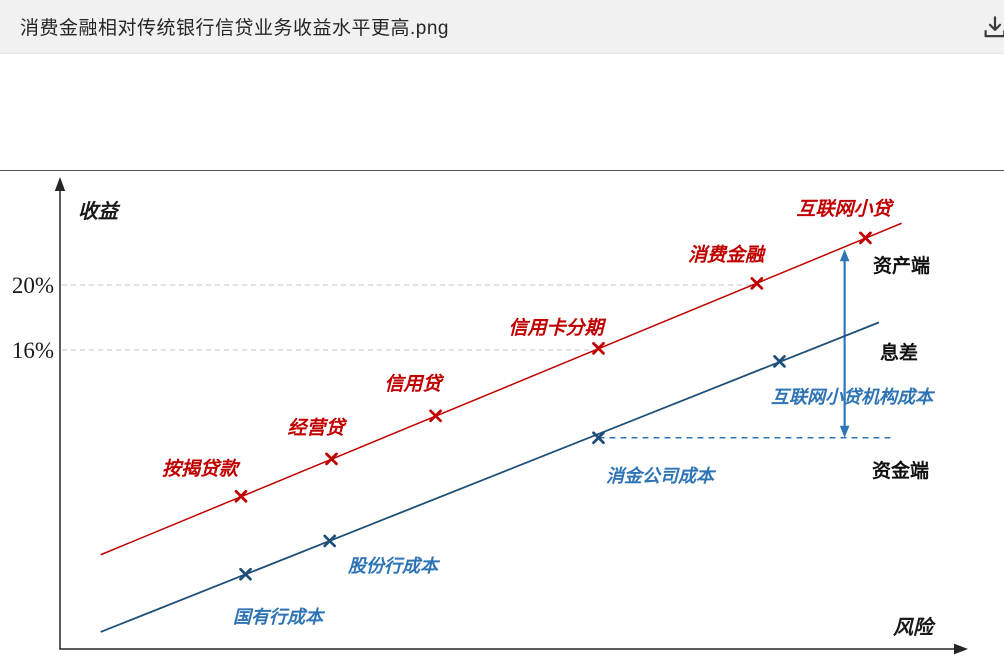 Image resolution: width=1004 pixels, height=664 pixels. I want to click on file-title: 消费金融相对传统银行信贷业务收益水平更高.png, so click(234, 28).